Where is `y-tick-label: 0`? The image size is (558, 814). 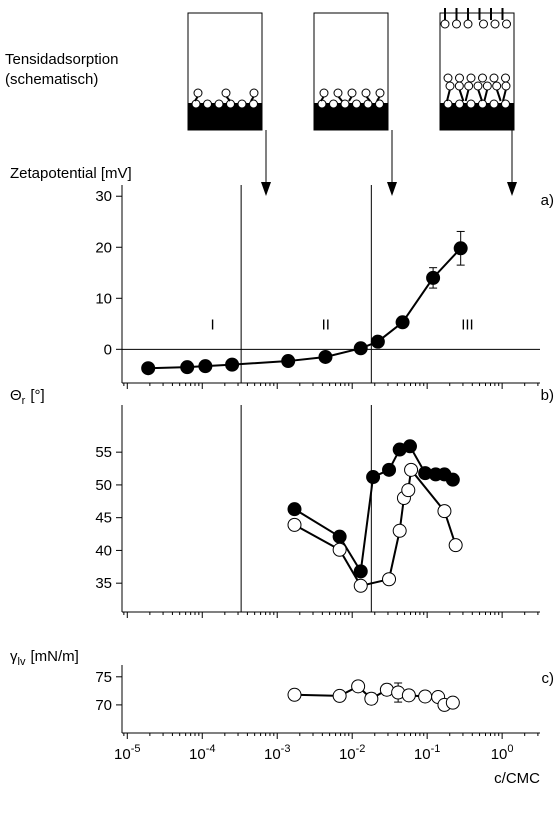
y-tick-label: 0 is located at coordinates (108, 349).